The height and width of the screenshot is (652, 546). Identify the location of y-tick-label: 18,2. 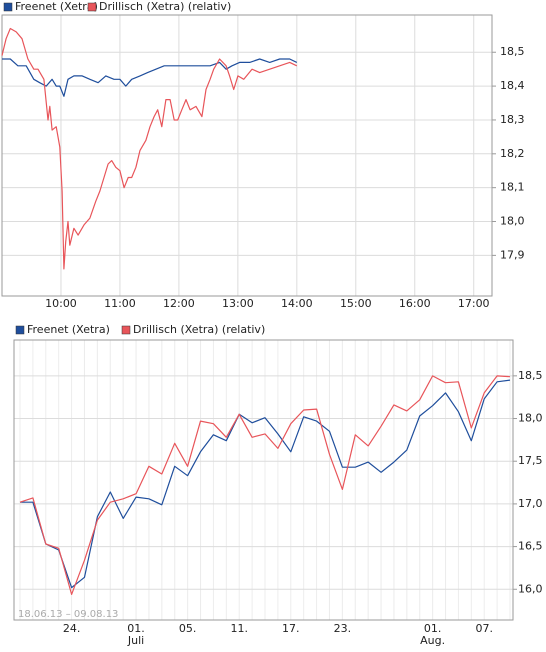
(512, 153).